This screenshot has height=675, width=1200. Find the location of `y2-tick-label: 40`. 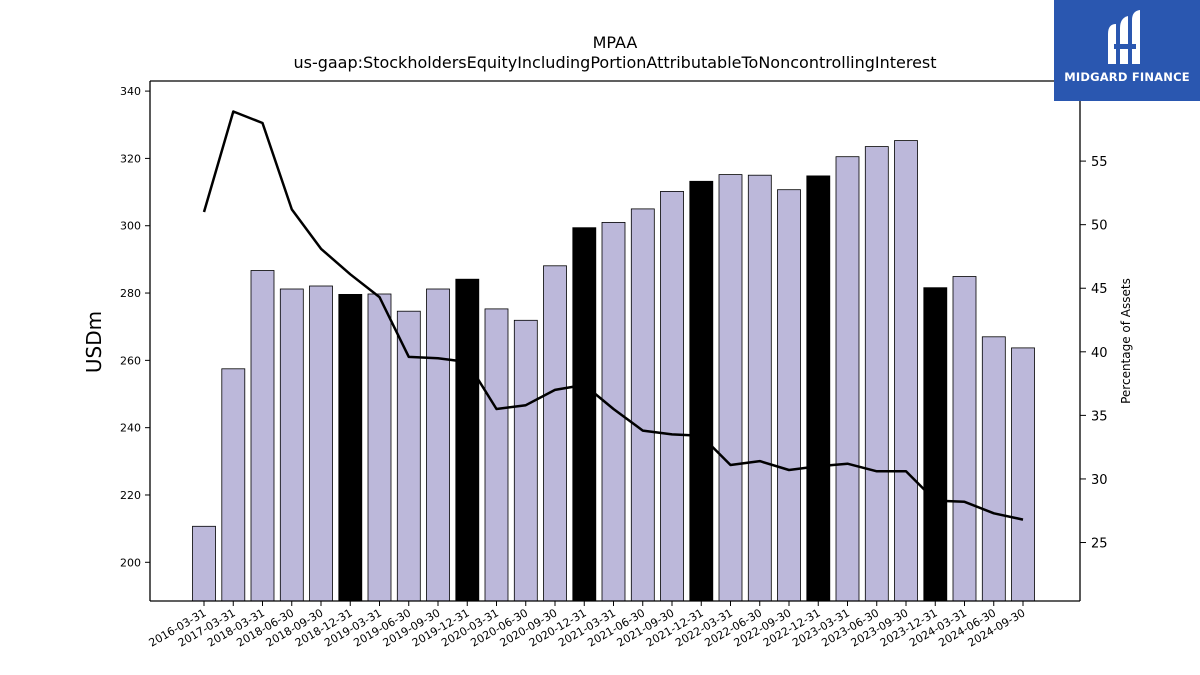

y2-tick-label: 40 is located at coordinates (1099, 353).